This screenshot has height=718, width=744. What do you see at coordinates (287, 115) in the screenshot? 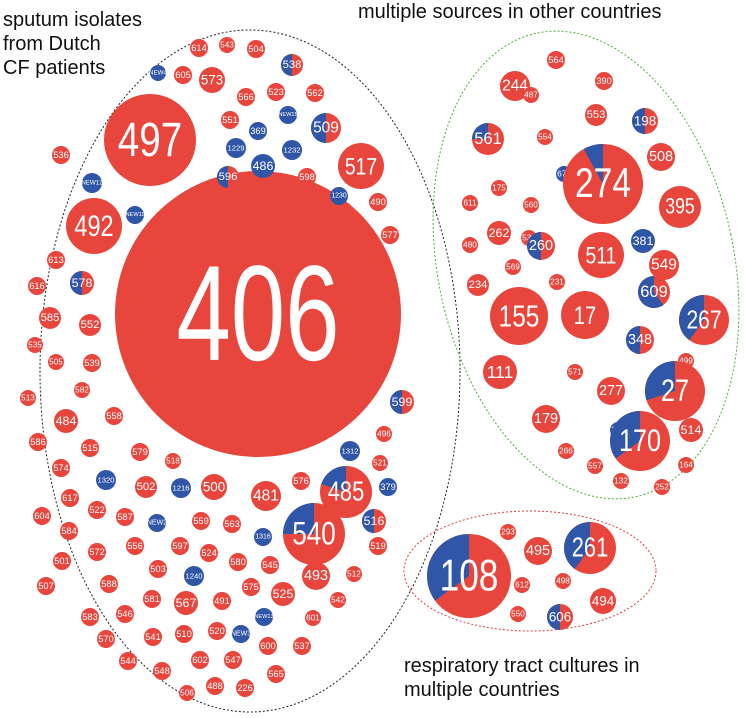
I see `bubble-label: NEW15` at bounding box center [287, 115].